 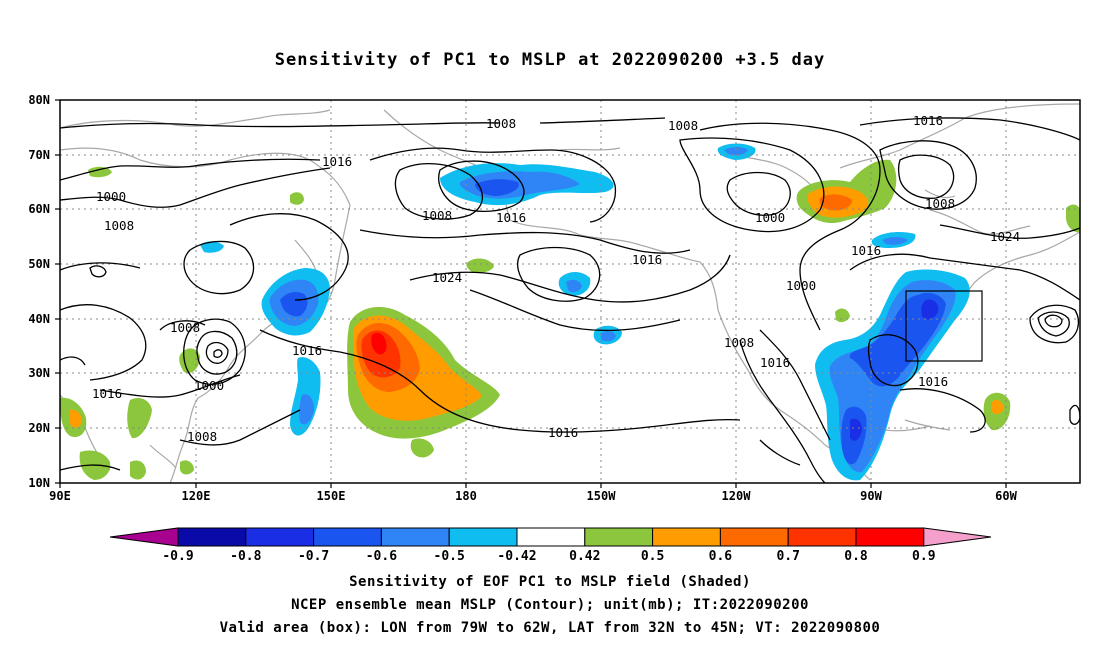 I want to click on lon-label: 120E, so click(x=196, y=496).